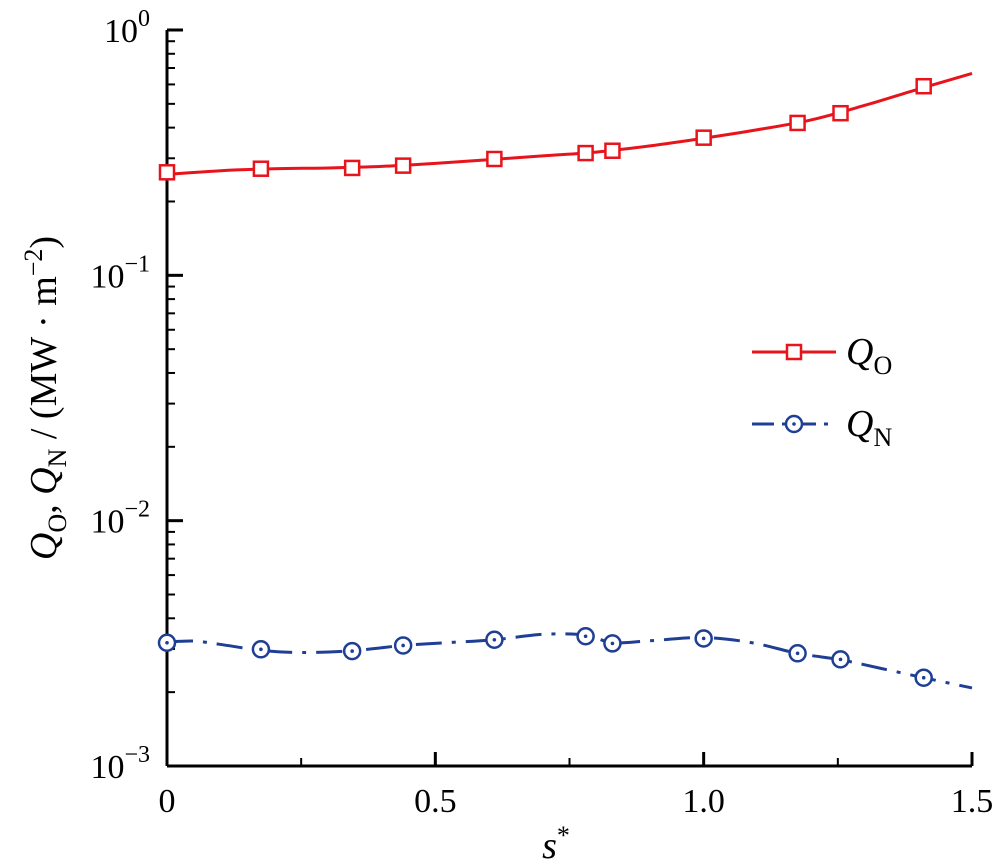 Image resolution: width=1000 pixels, height=867 pixels. What do you see at coordinates (576, 801) in the screenshot?
I see `x-tick-labels: 0 0.5 1.0 1.5` at bounding box center [576, 801].